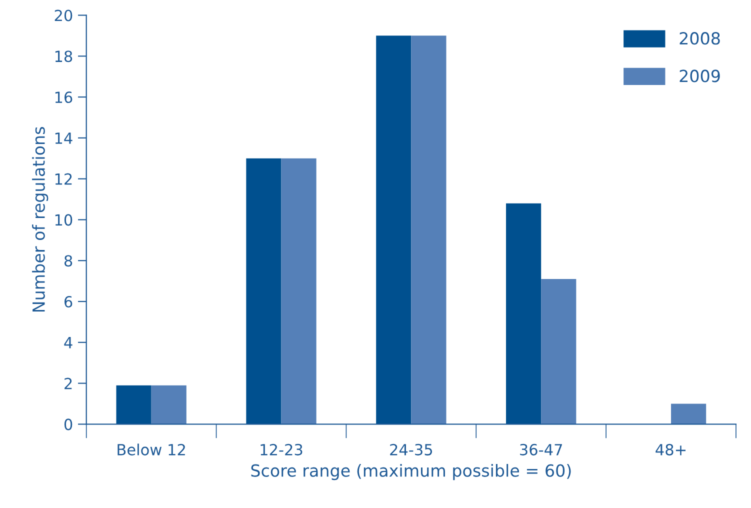 This screenshot has width=751, height=508. I want to click on x-tick-label: Below 12, so click(151, 450).